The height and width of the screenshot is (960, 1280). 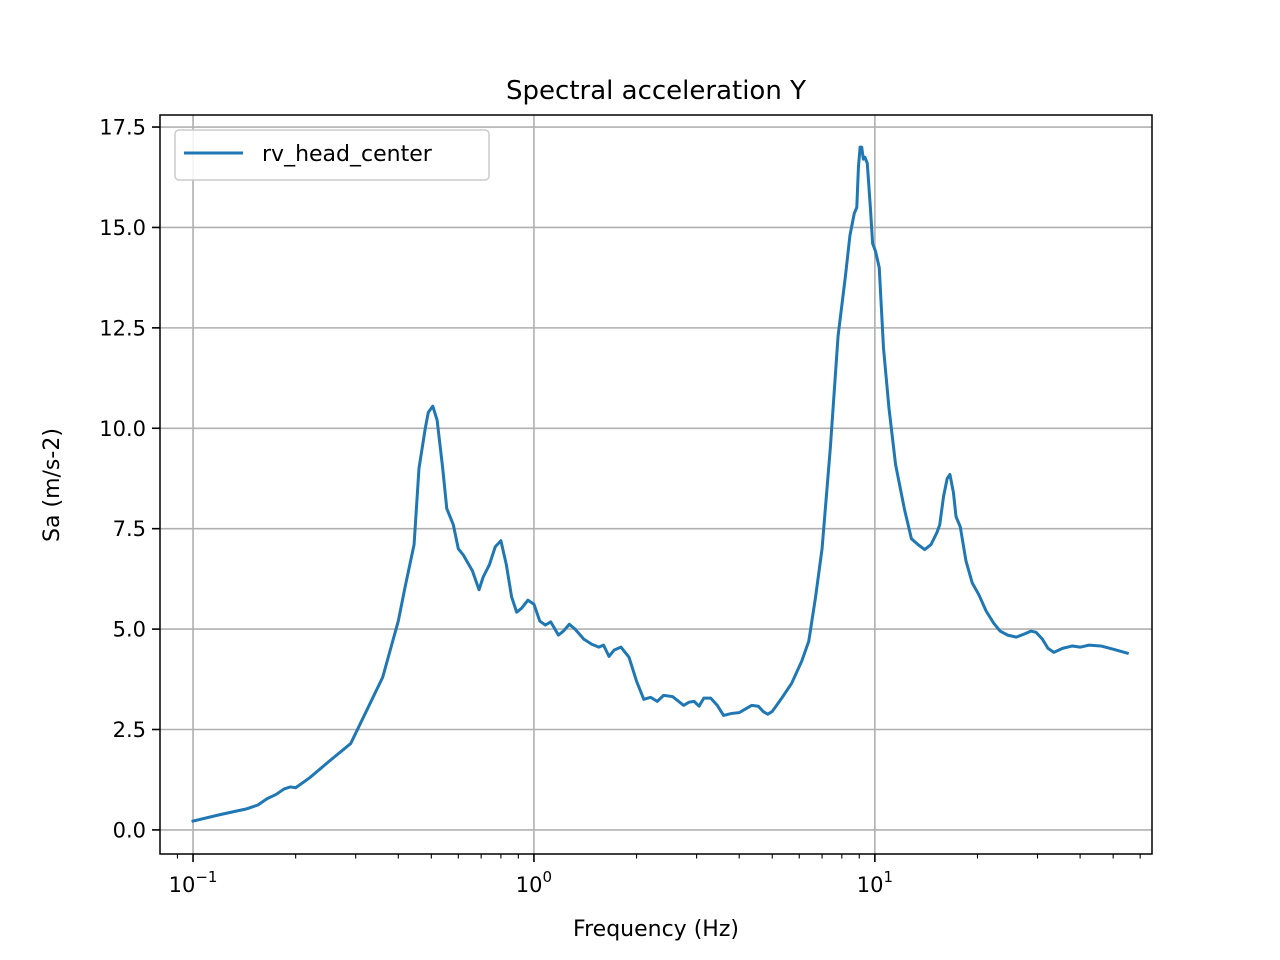 I want to click on x-axis-ticks: 10⁻¹ 10⁰ 10¹, so click(x=531, y=875).